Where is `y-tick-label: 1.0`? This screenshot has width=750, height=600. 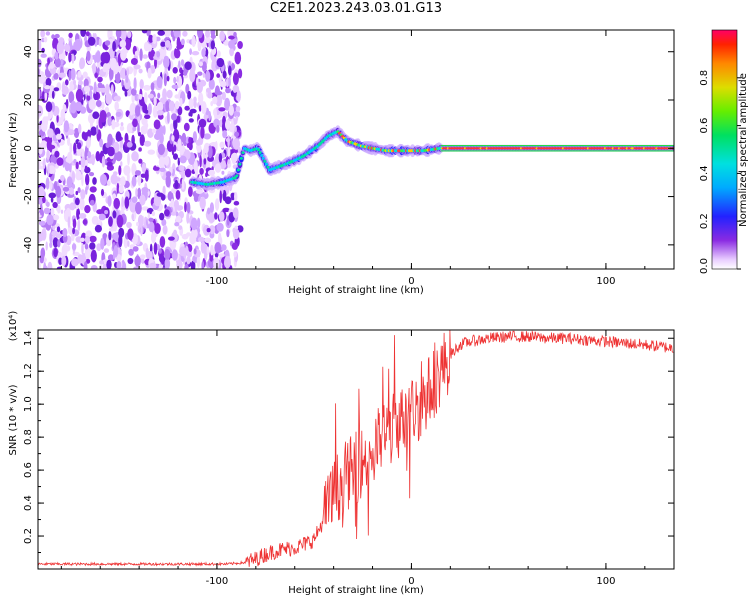
y-tick-label: 1.0 is located at coordinates (28, 404).